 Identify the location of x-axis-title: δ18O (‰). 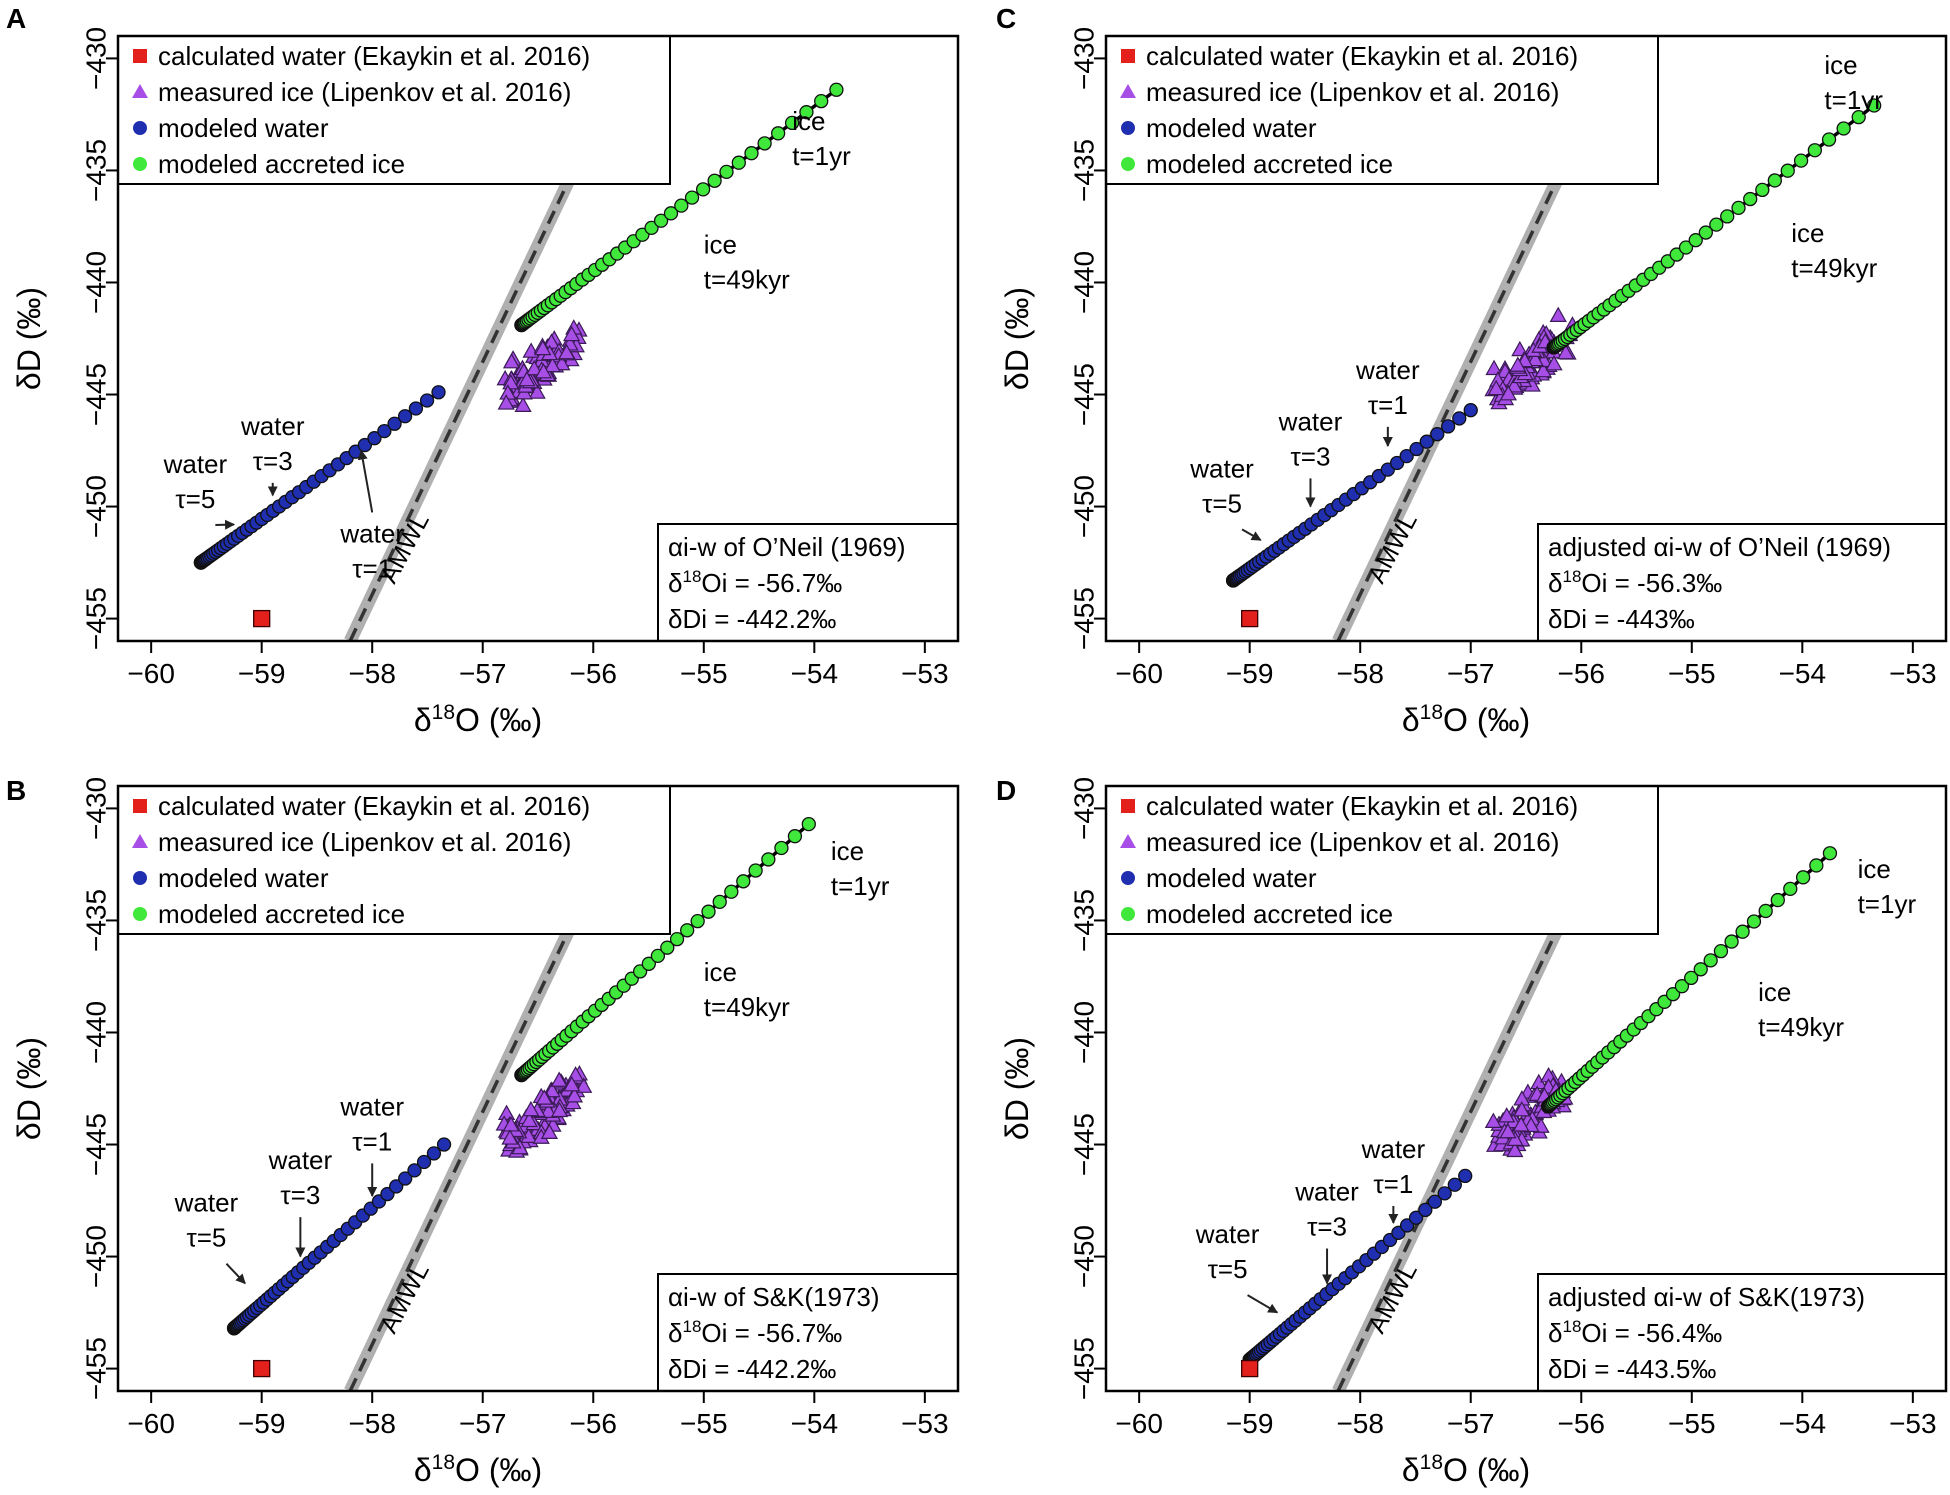
(1466, 1469).